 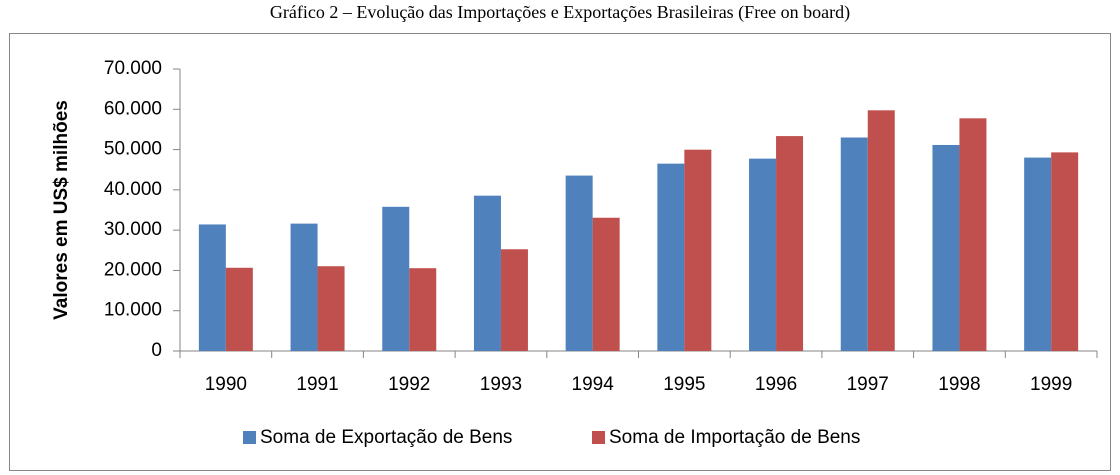 What do you see at coordinates (868, 384) in the screenshot?
I see `x-tick-label: 1997` at bounding box center [868, 384].